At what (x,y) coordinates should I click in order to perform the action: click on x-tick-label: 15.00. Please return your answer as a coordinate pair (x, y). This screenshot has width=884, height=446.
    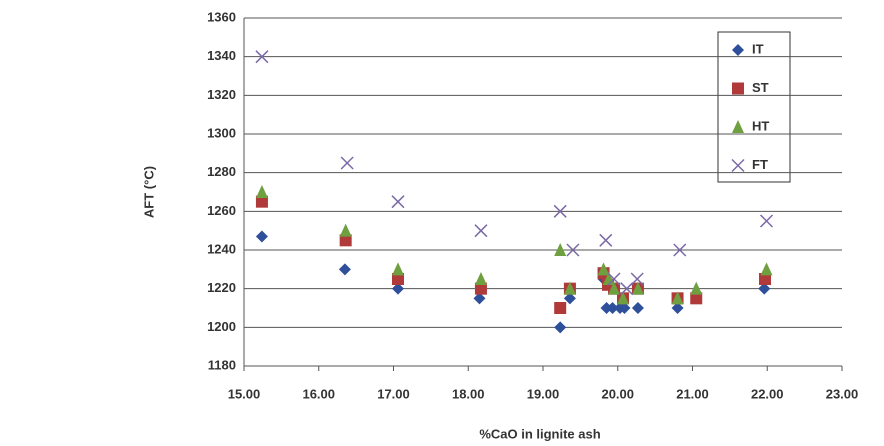
    Looking at the image, I should click on (244, 393).